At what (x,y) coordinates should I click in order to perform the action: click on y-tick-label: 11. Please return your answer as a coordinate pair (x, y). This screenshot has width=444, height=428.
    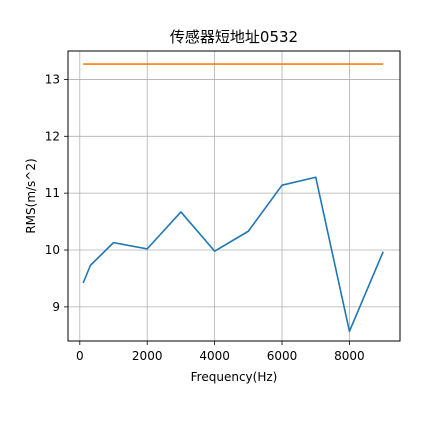
    Looking at the image, I should click on (52, 193).